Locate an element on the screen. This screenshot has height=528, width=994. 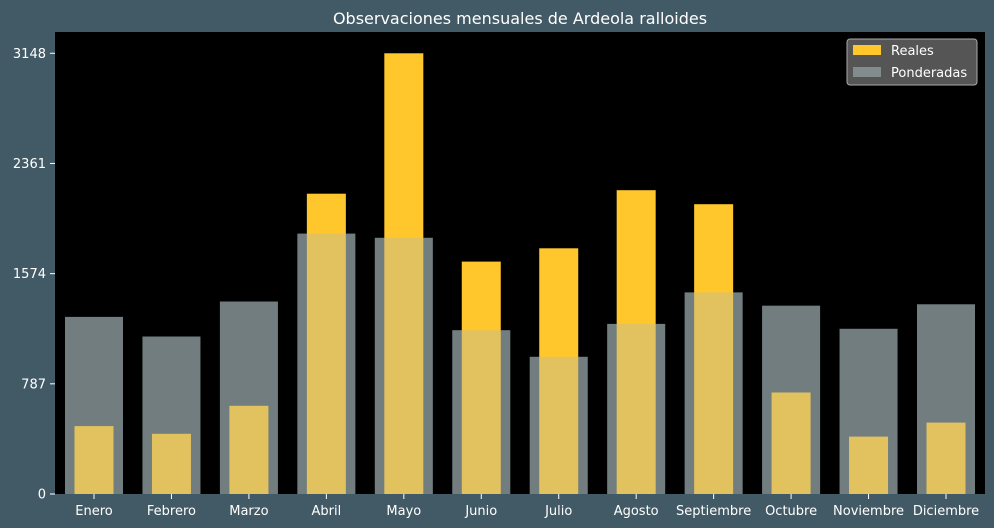
x-tick-label: Noviembre is located at coordinates (868, 511).